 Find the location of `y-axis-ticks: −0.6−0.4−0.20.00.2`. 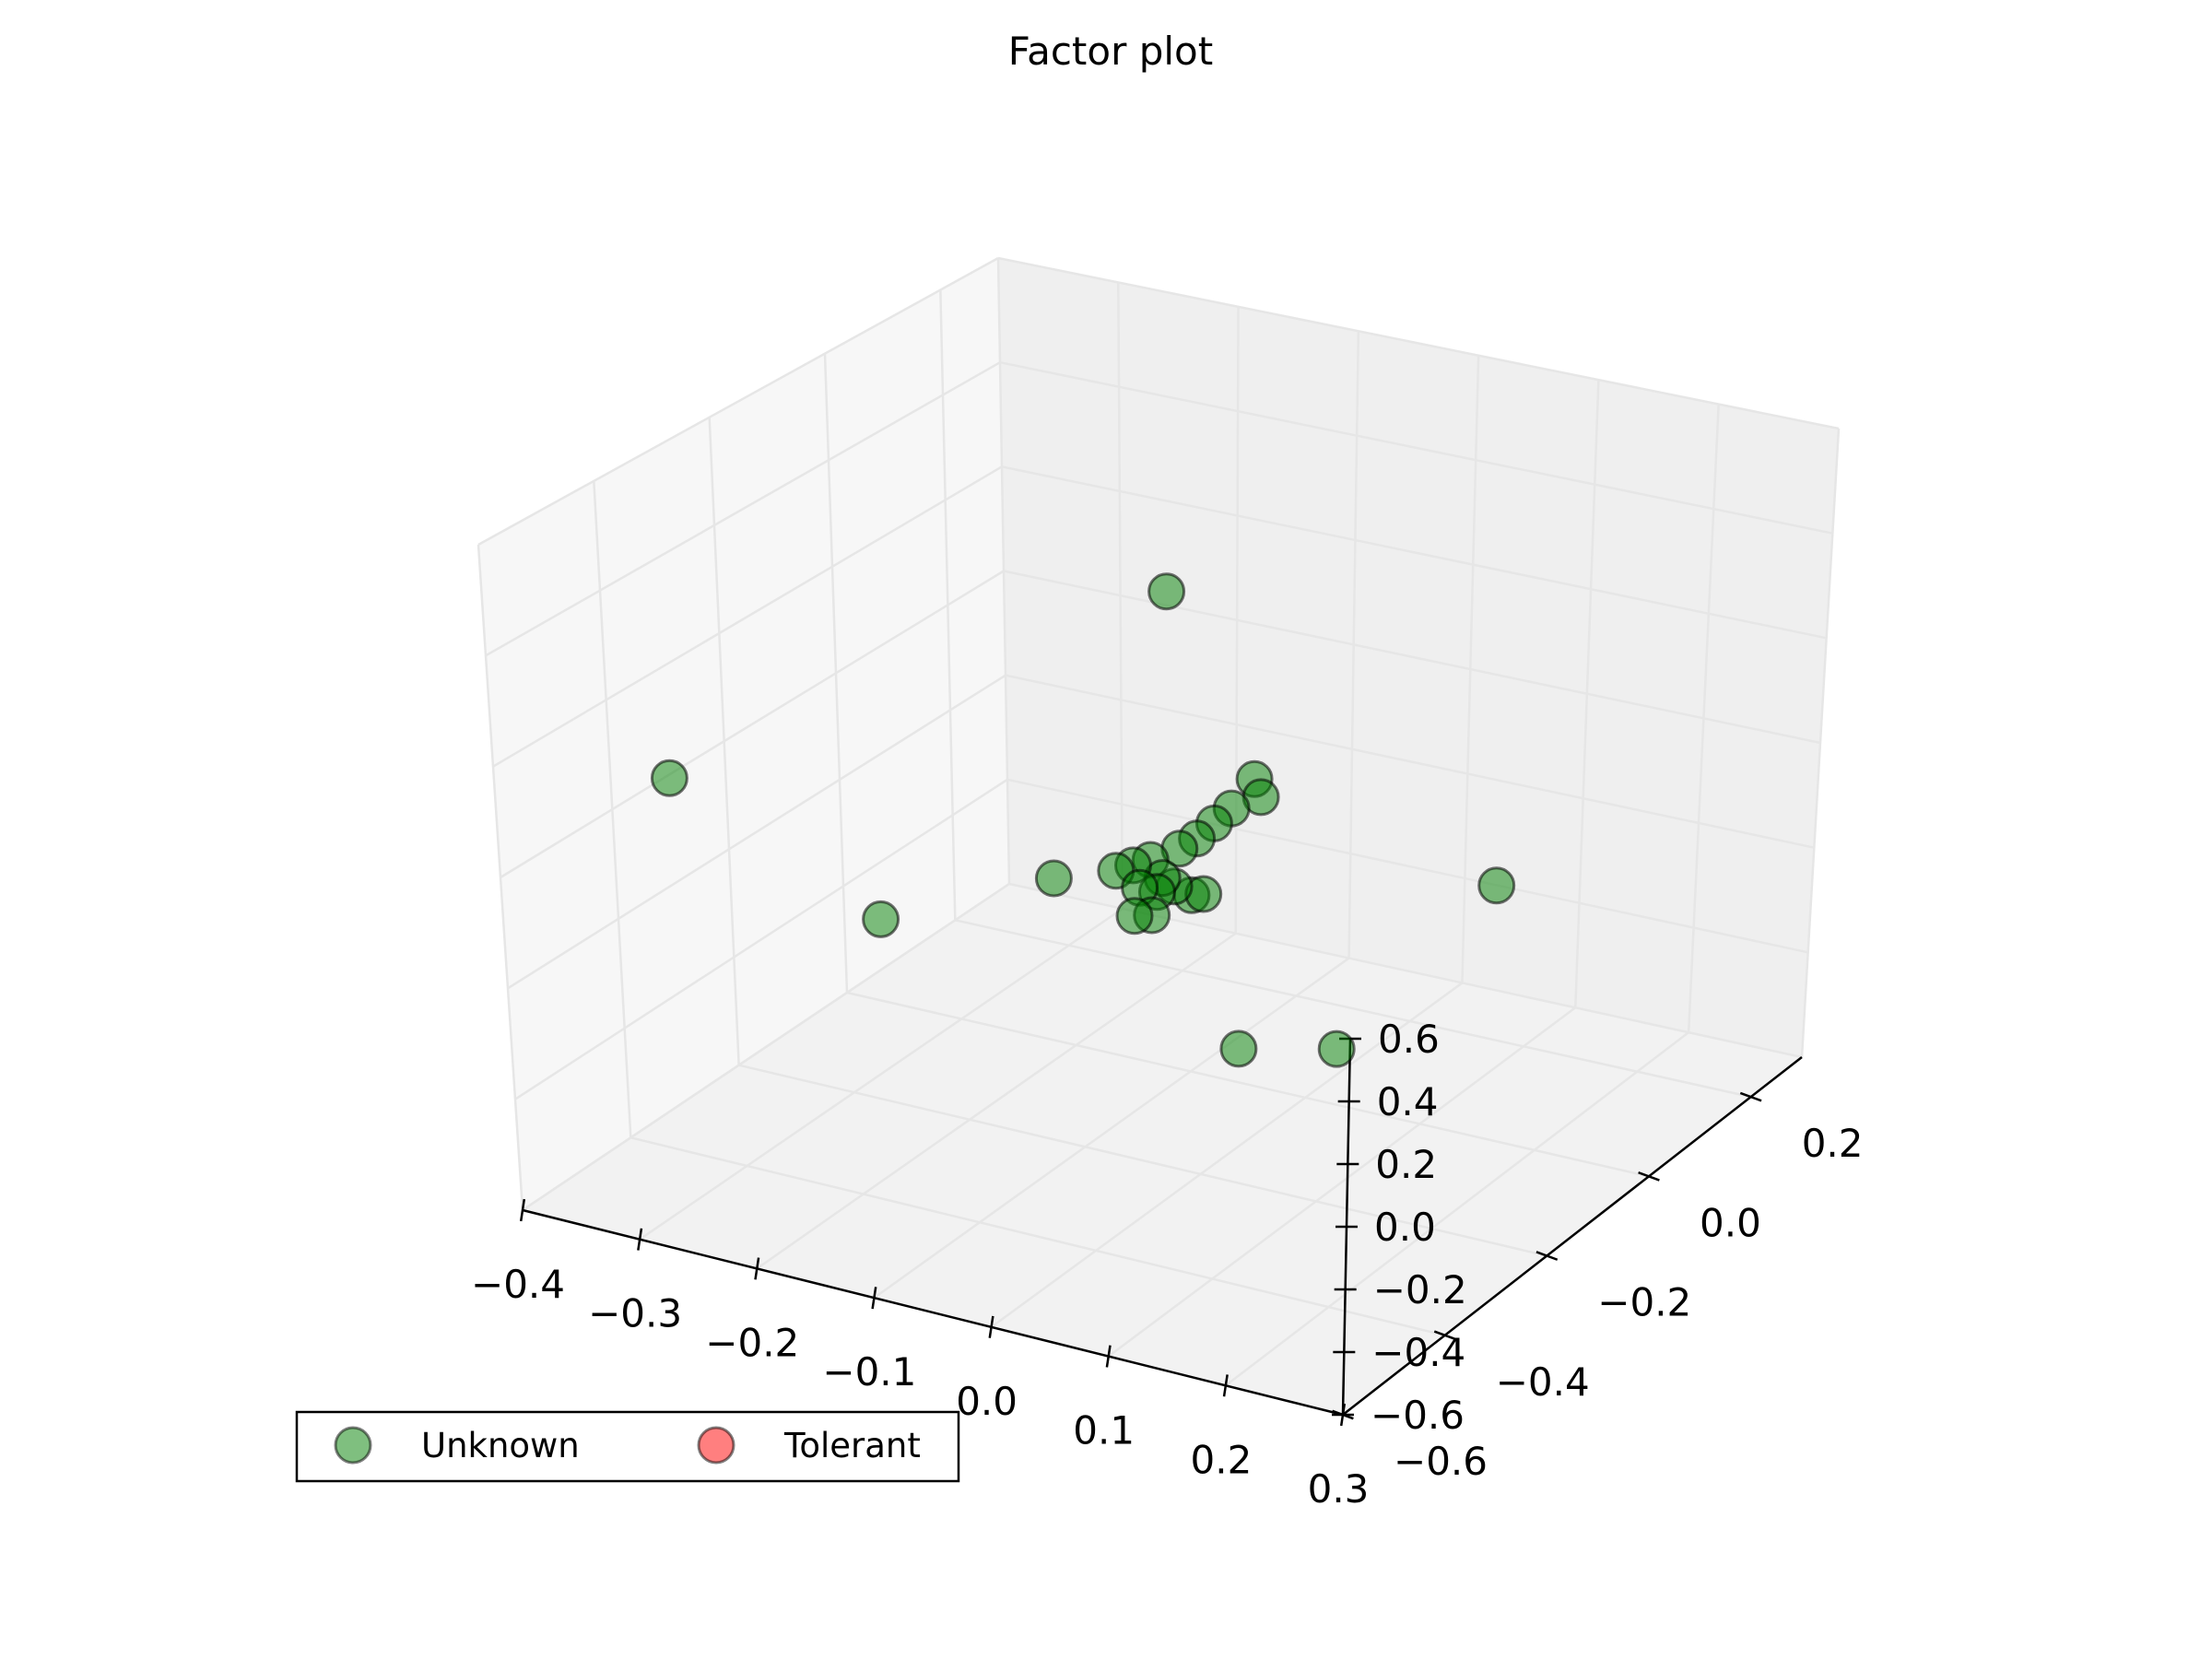

y-axis-ticks: −0.6−0.4−0.20.00.2 is located at coordinates (1598, 1287).